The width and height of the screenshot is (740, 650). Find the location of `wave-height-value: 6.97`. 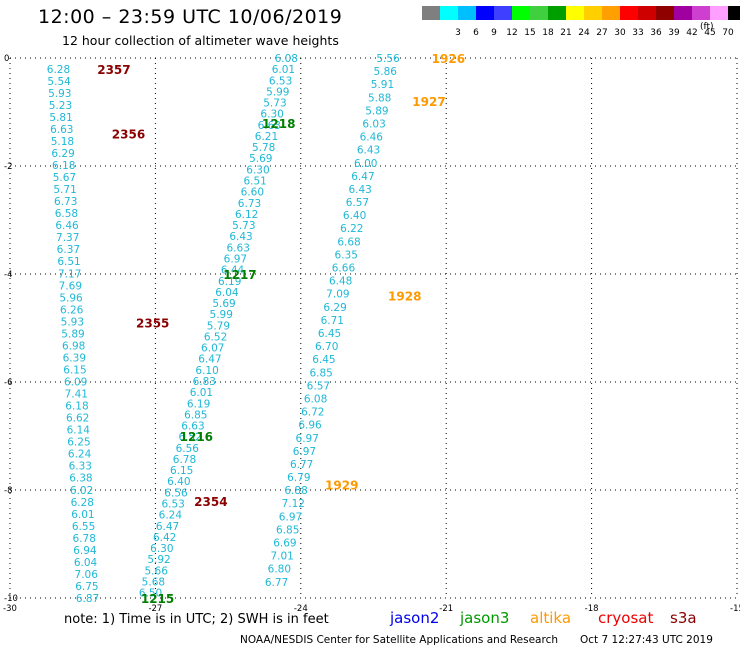

wave-height-value: 6.97 is located at coordinates (307, 439).